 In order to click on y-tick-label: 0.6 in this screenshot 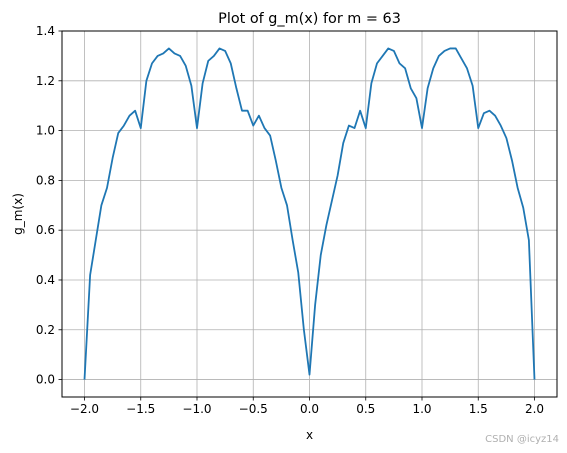, I will do `click(45, 230)`.